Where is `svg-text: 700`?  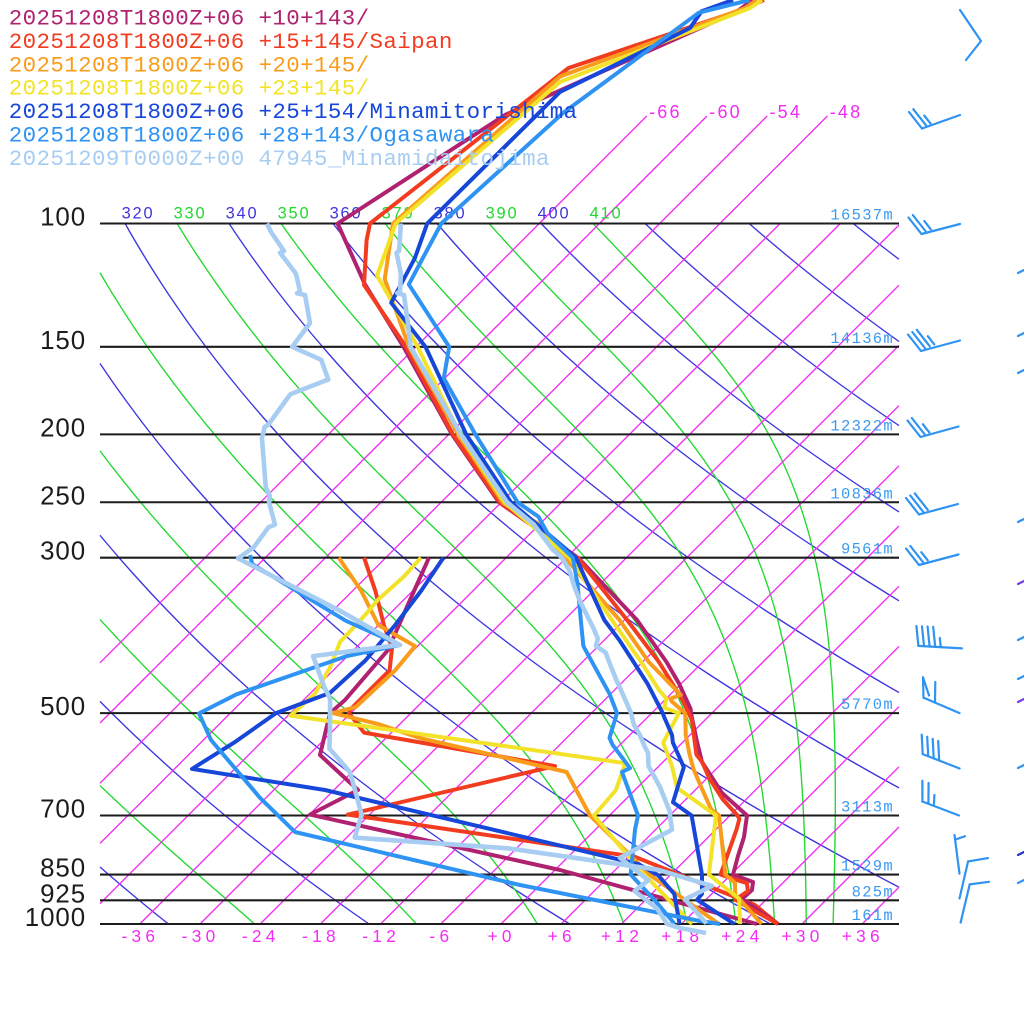 svg-text: 700 is located at coordinates (63, 810).